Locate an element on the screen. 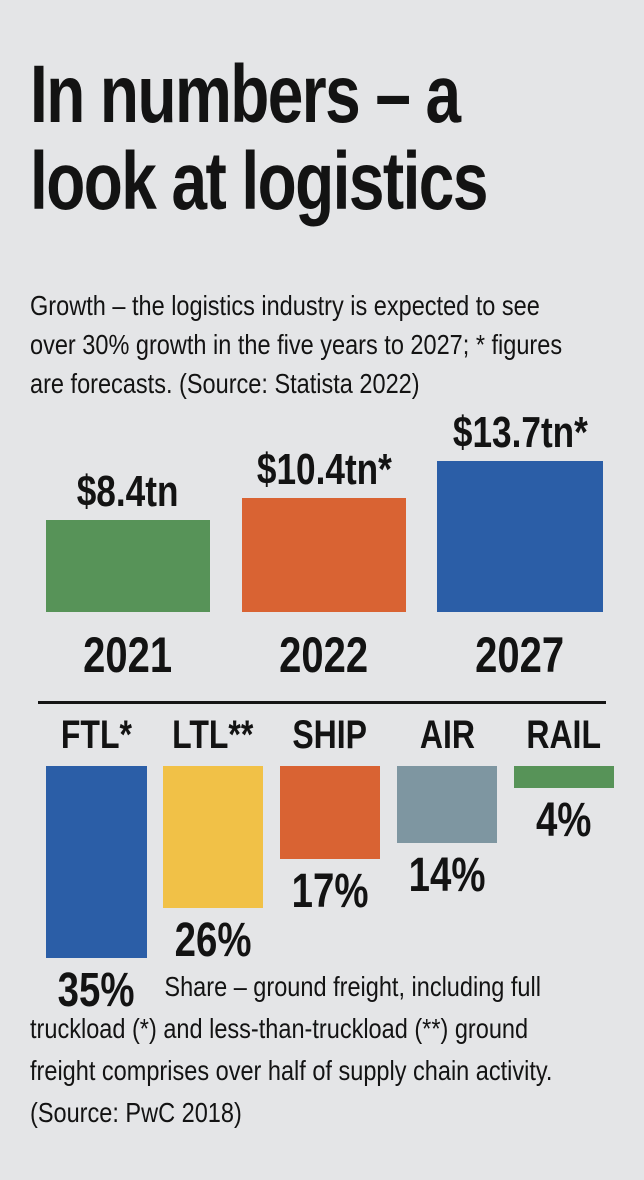 This screenshot has height=1180, width=644. bar-group-2022: $10.4tn* 2022 is located at coordinates (324, 546).